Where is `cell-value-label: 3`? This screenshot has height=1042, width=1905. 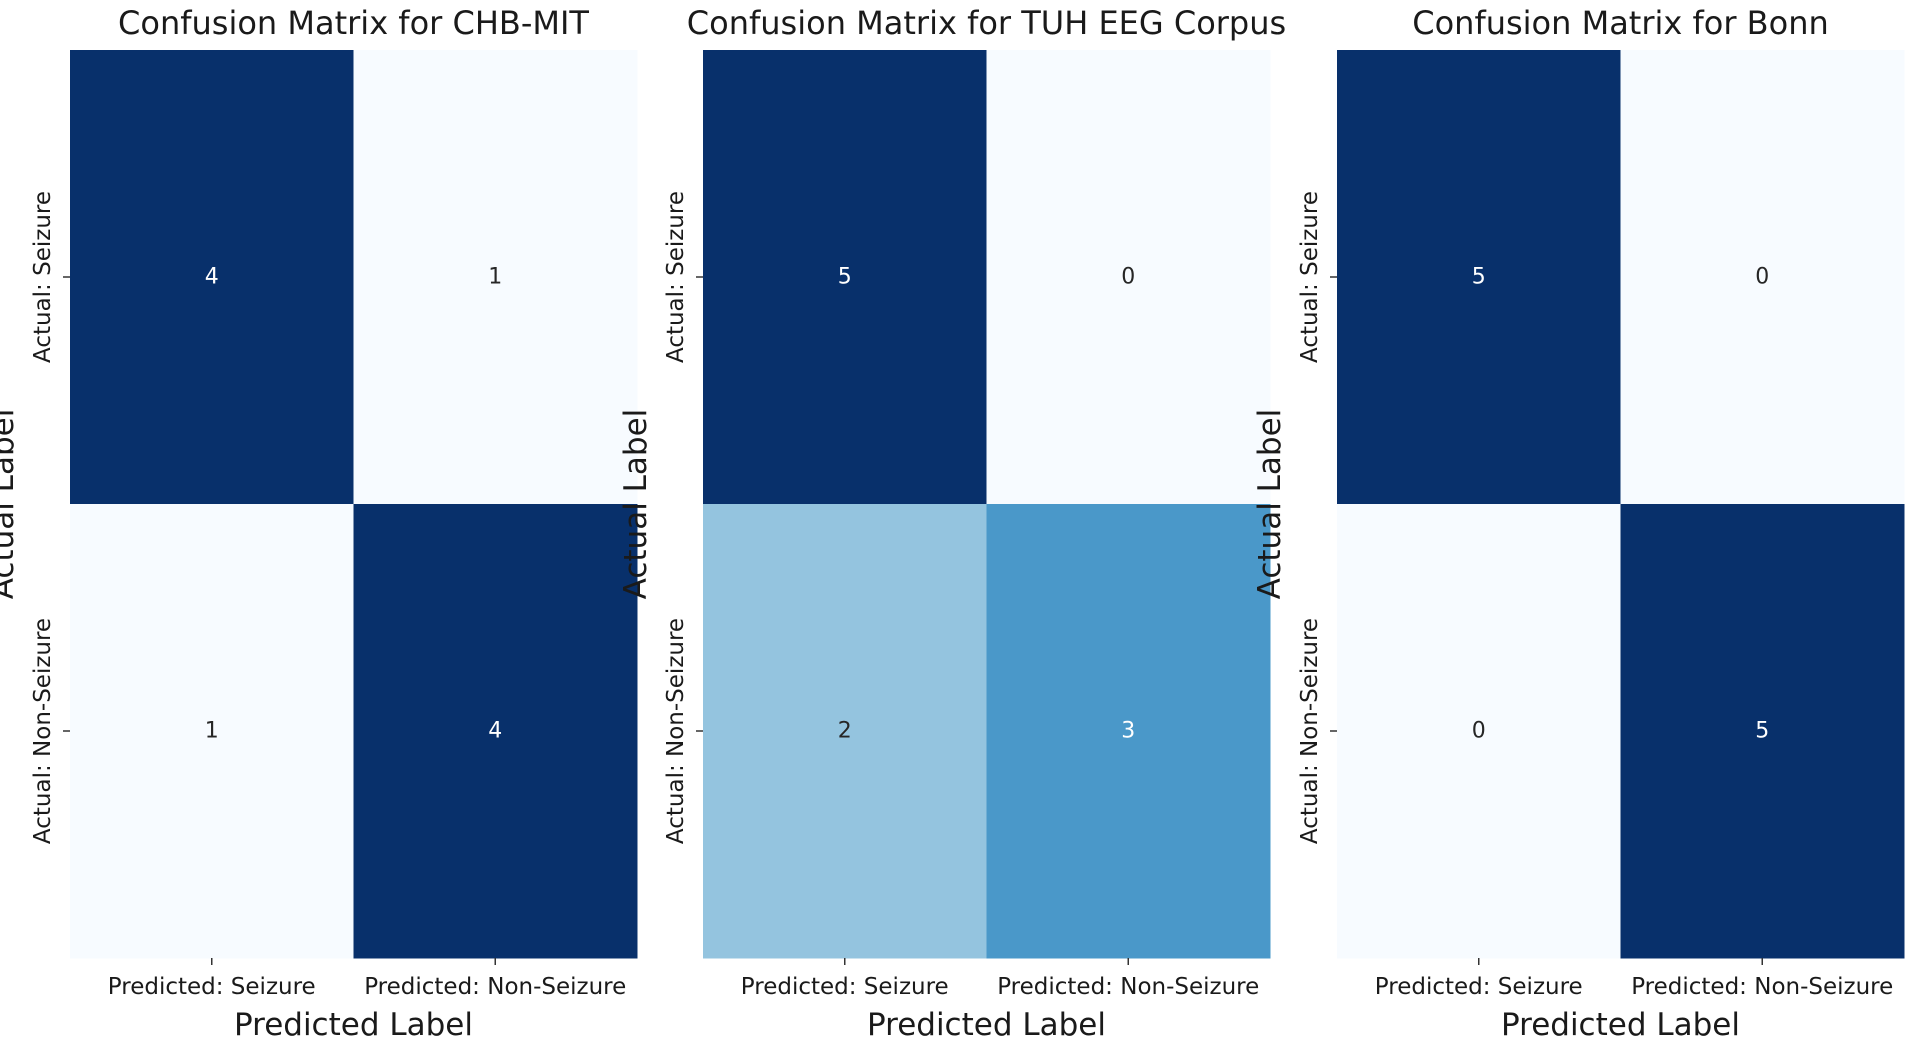
cell-value-label: 3 is located at coordinates (1128, 731).